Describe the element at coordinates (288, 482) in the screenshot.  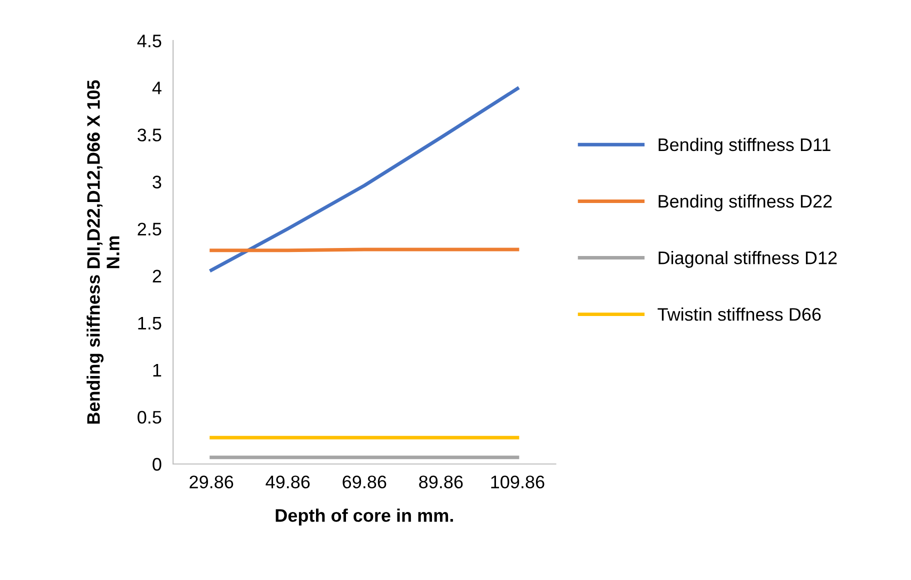
I see `x-tick-label: 49.86` at that location.